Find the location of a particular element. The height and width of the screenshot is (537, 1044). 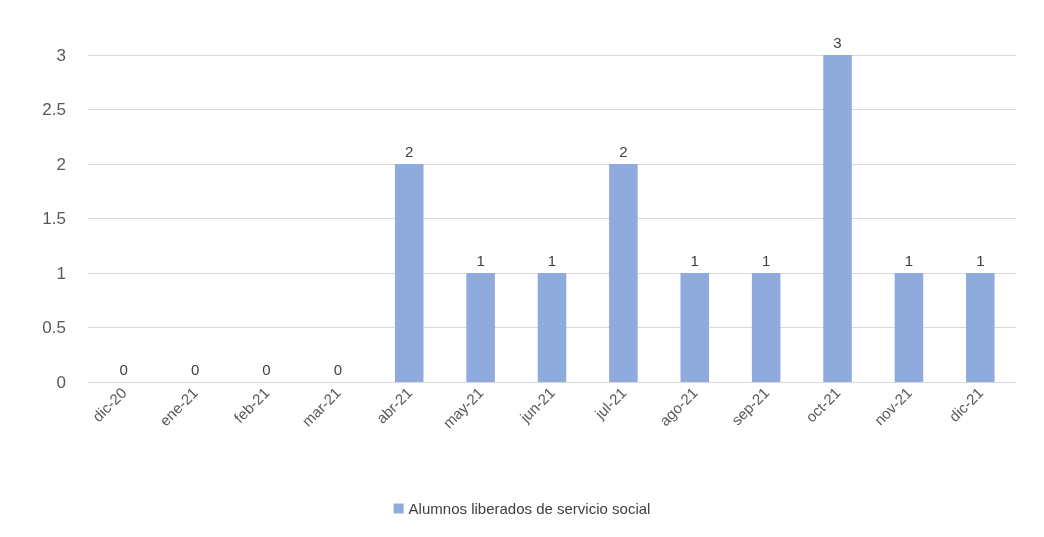

y-tick-label: 3 is located at coordinates (61, 55).